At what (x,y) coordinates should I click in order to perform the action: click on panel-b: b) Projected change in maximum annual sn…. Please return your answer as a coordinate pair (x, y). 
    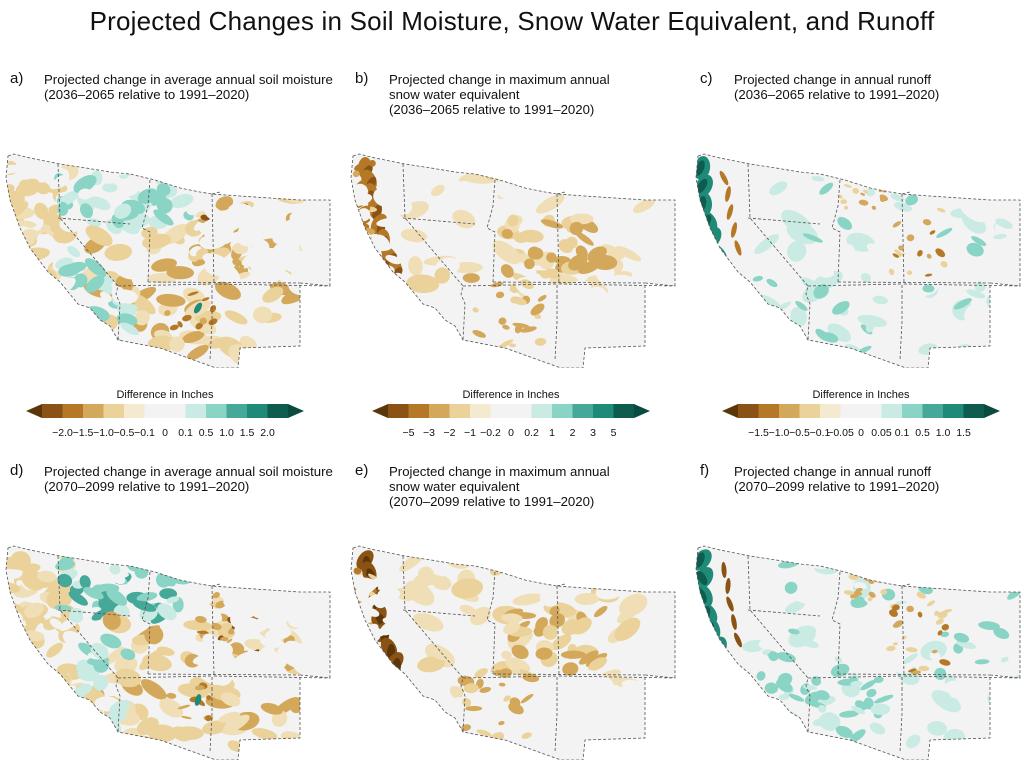
    Looking at the image, I should click on (515, 220).